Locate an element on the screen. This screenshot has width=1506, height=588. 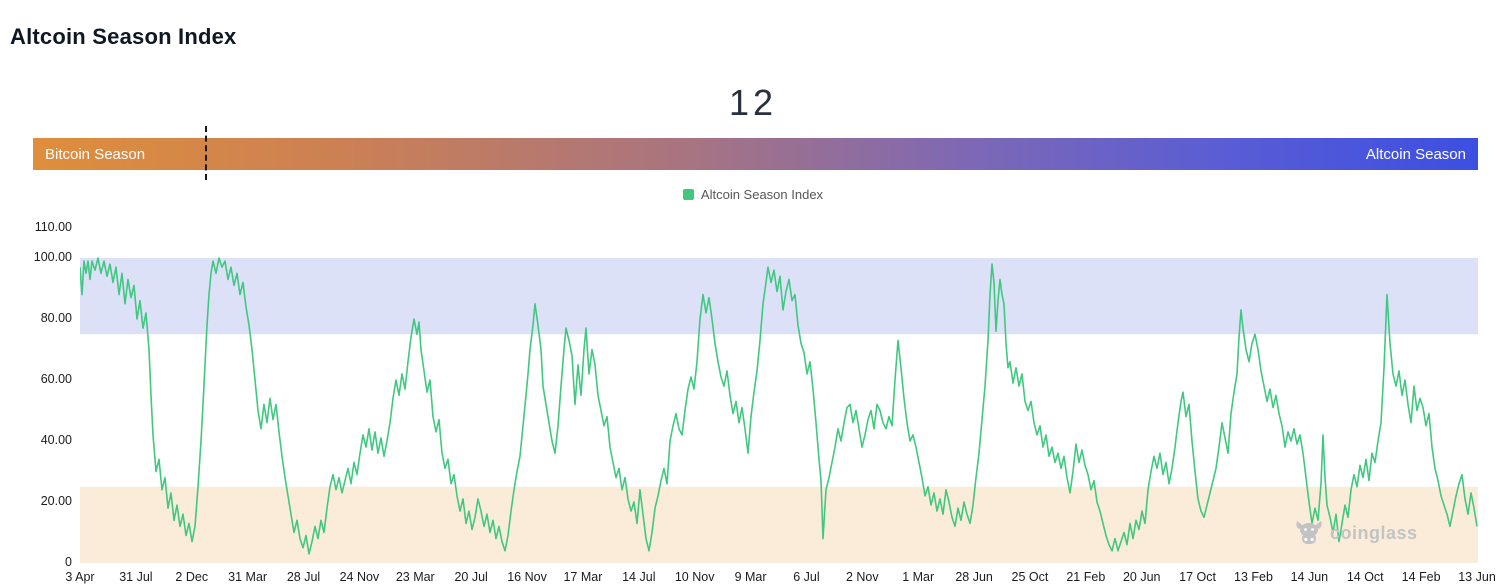
x-axis-tick-label: 28 Jun is located at coordinates (974, 577).